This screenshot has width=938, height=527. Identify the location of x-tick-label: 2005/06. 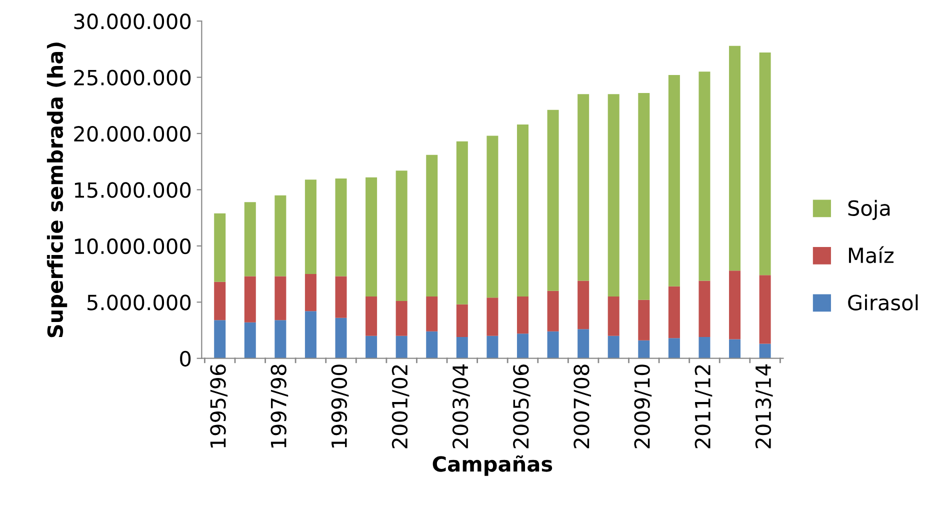
(521, 406).